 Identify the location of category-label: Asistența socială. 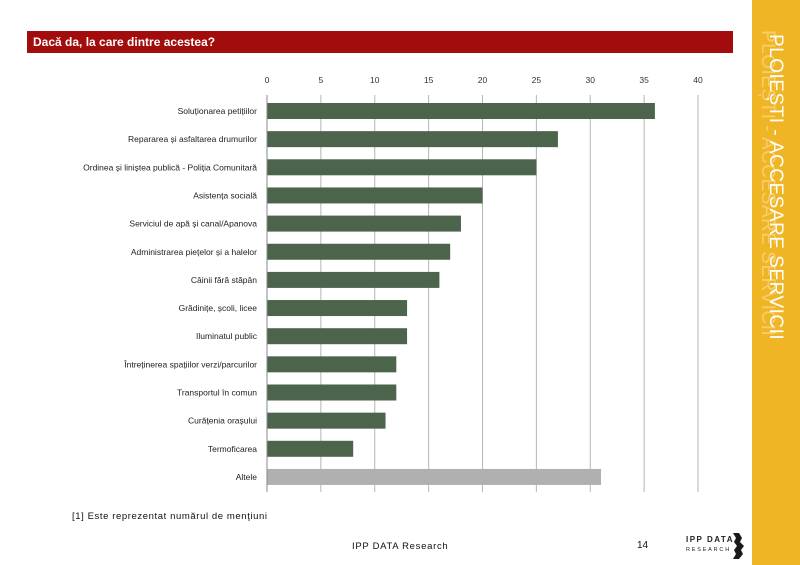
(225, 195).